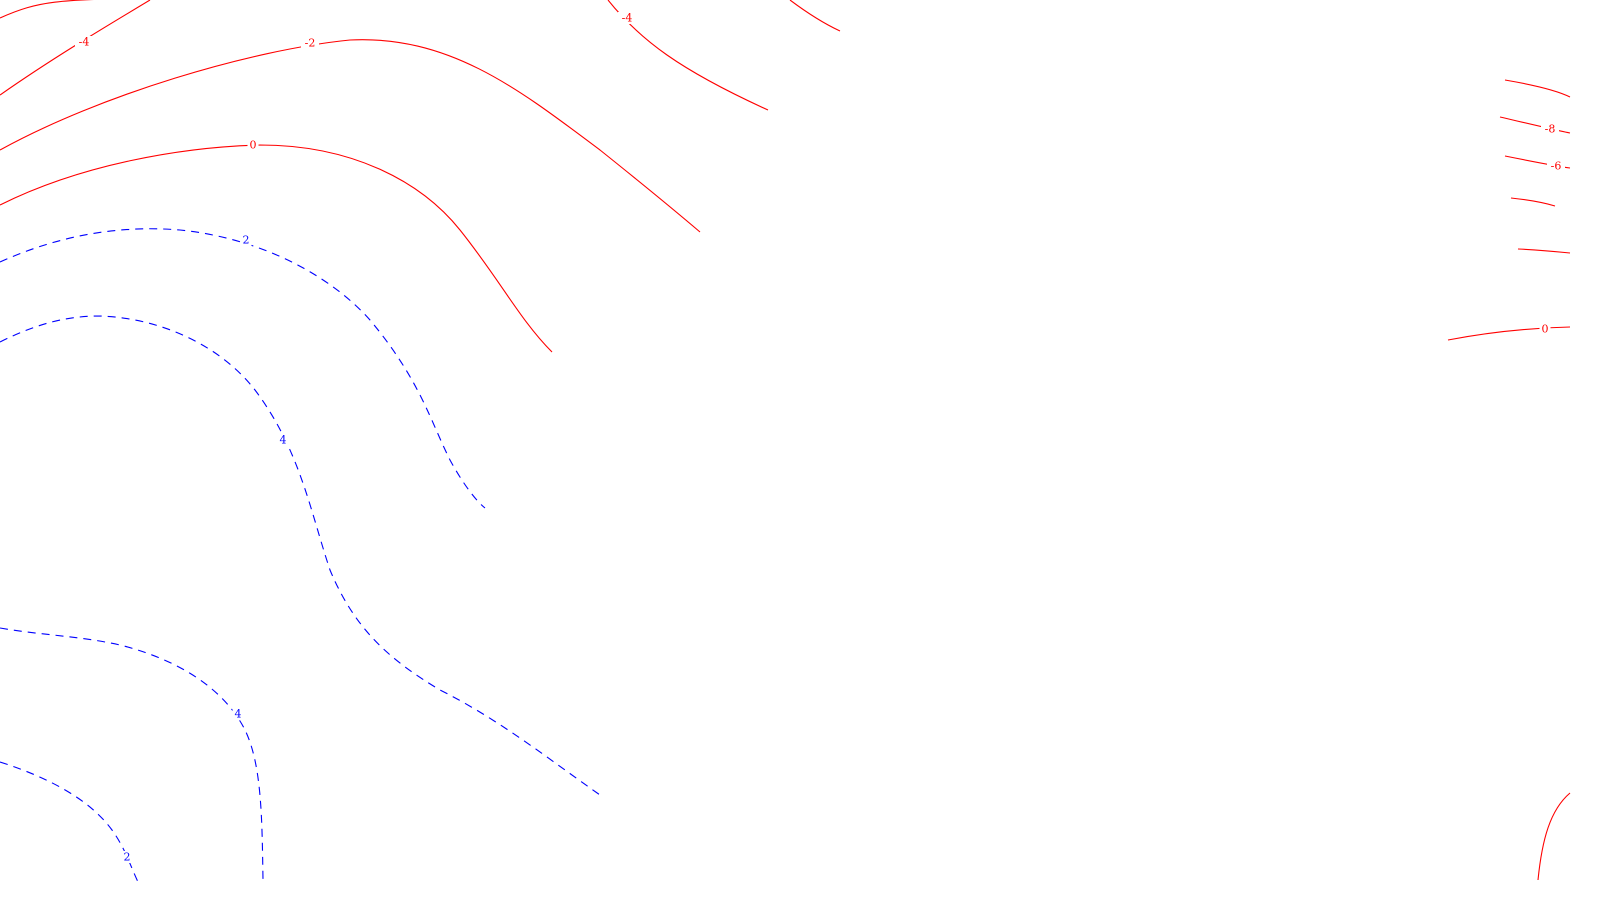 This screenshot has width=1600, height=900. I want to click on contour-label-bg-neg8-right, so click(1550, 129).